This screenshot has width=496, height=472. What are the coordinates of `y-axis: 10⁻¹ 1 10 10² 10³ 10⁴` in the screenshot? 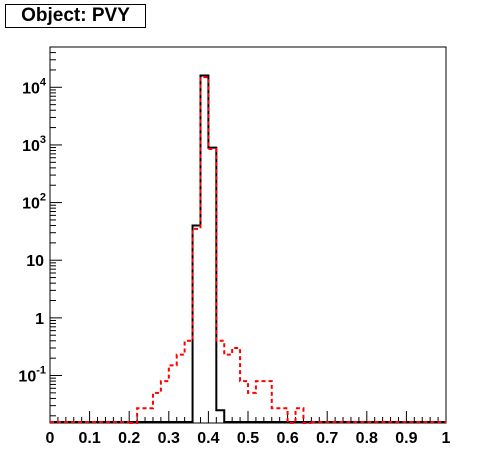 It's located at (40, 231).